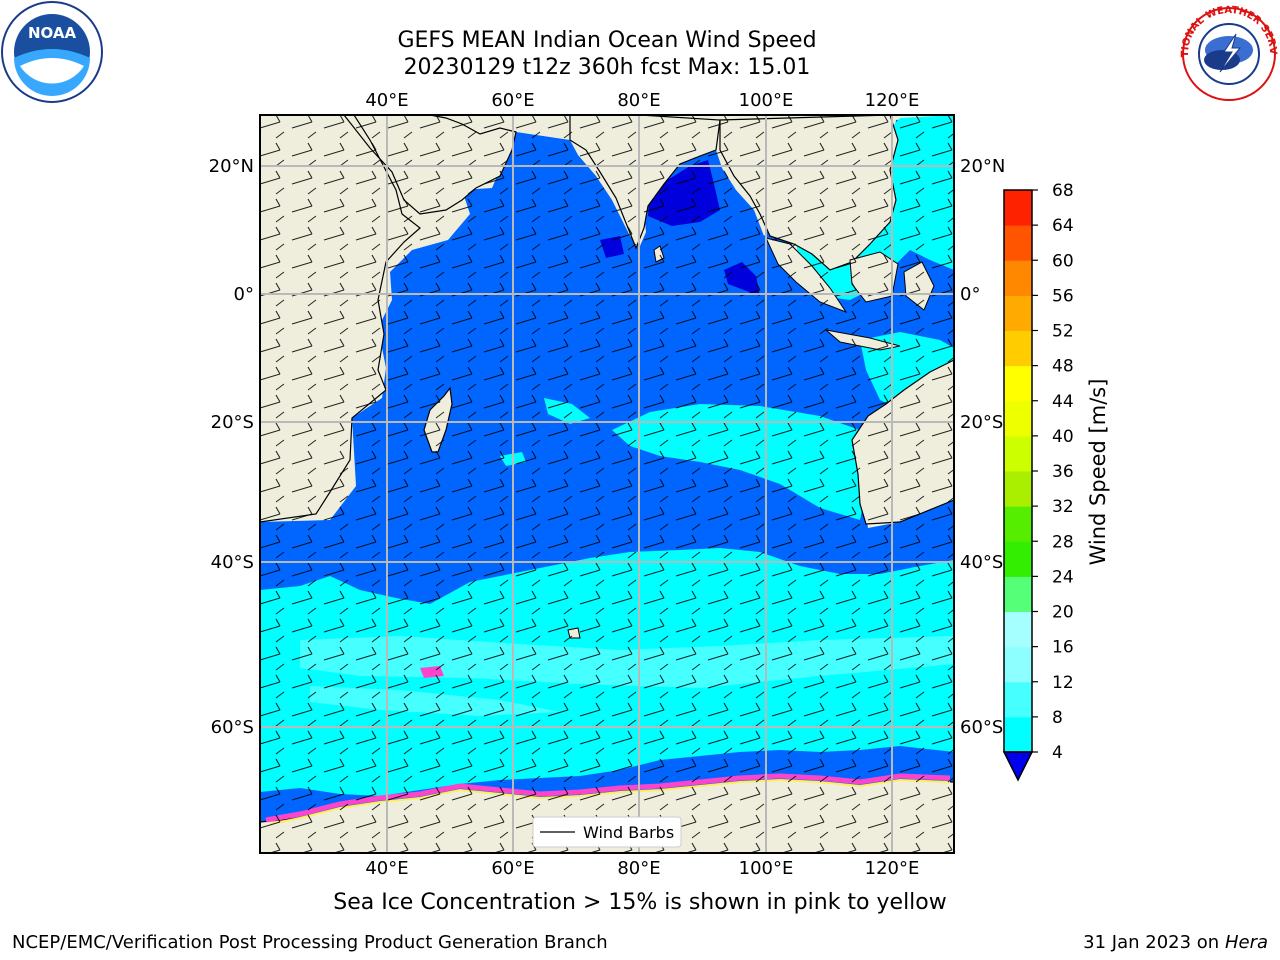 The width and height of the screenshot is (1280, 960). I want to click on colorbar-tick-label: 24, so click(1063, 577).